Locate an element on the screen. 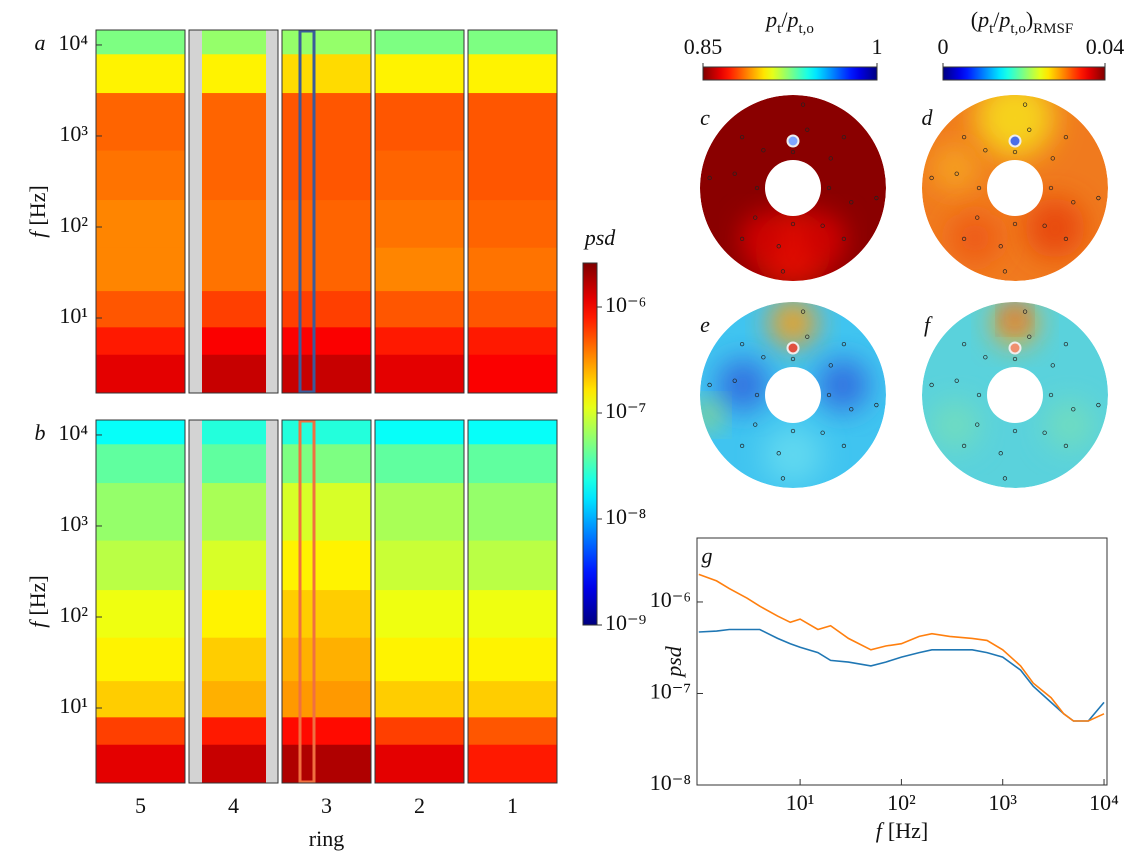  y-tick-label: 10⁻⁶ is located at coordinates (670, 599).